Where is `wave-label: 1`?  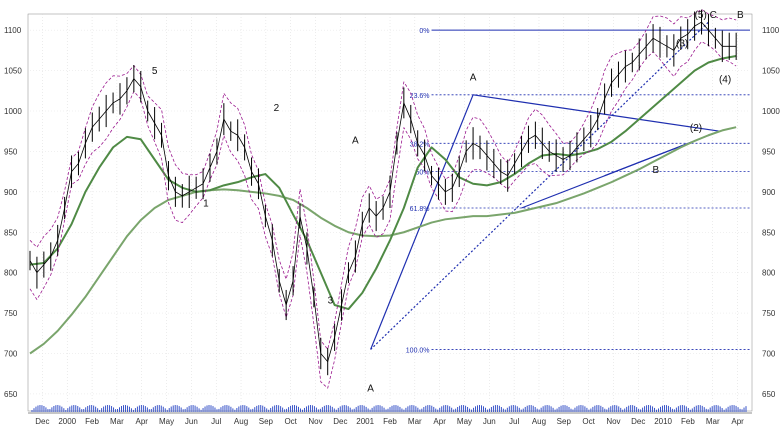
wave-label: 1 is located at coordinates (206, 203).